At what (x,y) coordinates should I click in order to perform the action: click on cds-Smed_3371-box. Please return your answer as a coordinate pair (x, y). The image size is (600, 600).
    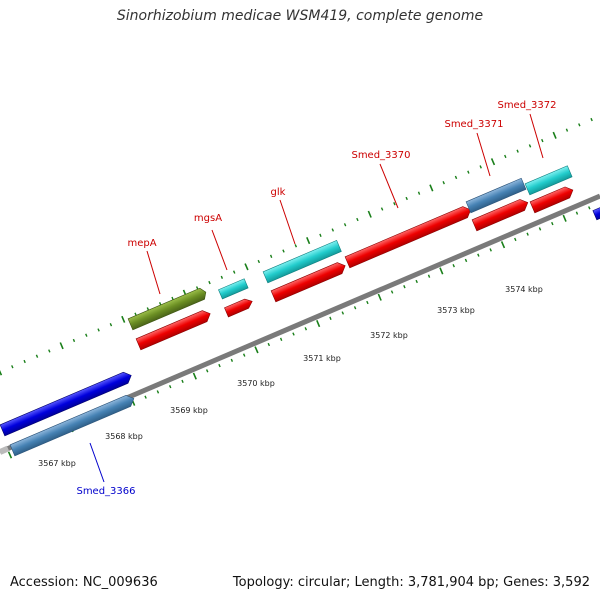
    Looking at the image, I should click on (500, 214).